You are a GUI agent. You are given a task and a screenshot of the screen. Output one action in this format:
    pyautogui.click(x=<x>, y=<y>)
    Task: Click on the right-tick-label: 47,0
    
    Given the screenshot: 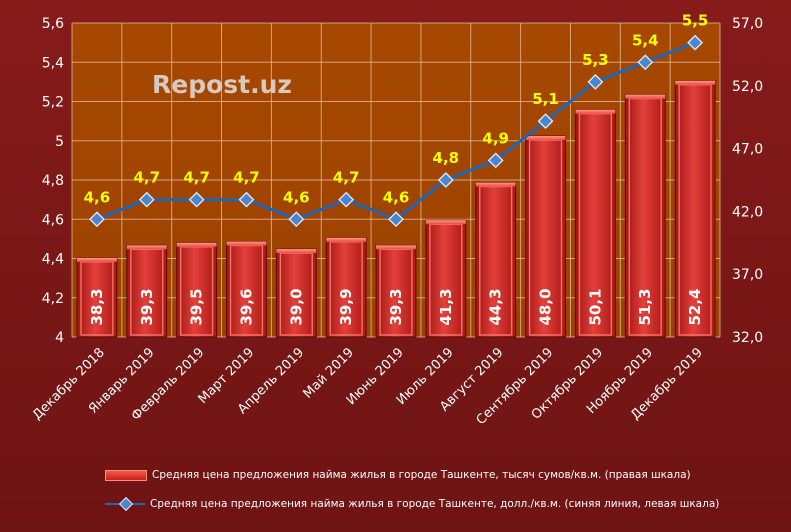 What is the action you would take?
    pyautogui.click(x=747, y=150)
    